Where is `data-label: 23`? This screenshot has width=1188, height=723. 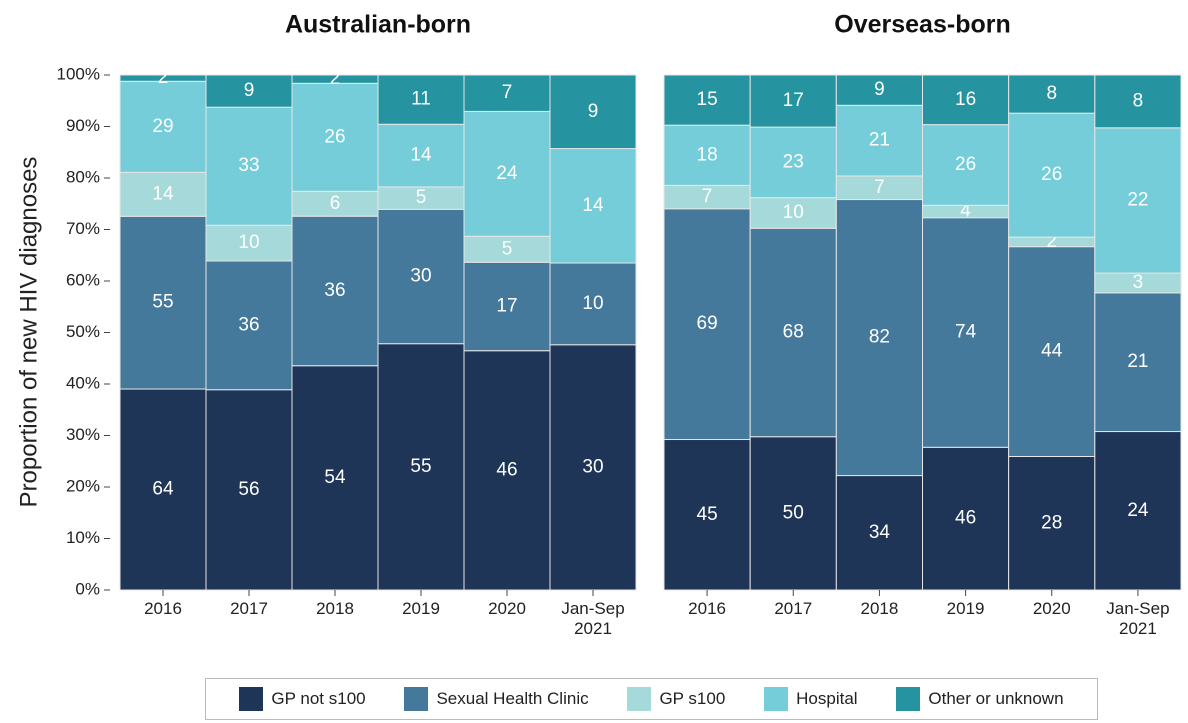 data-label: 23 is located at coordinates (793, 161).